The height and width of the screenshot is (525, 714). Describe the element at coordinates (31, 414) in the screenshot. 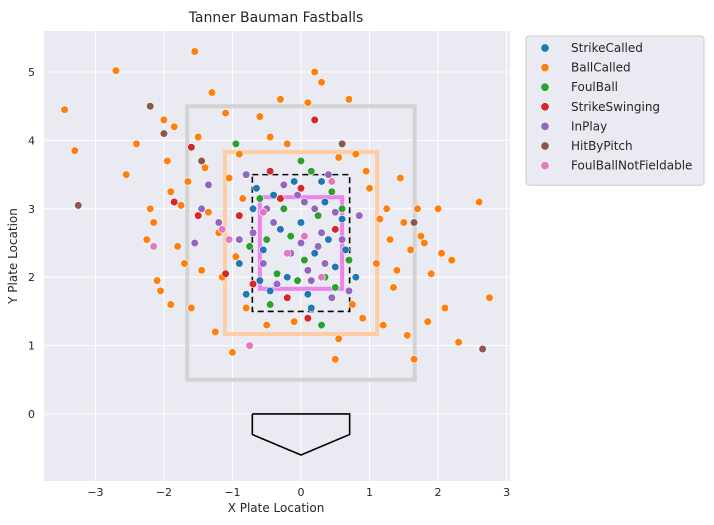

I see `y-tick-label: 0` at that location.